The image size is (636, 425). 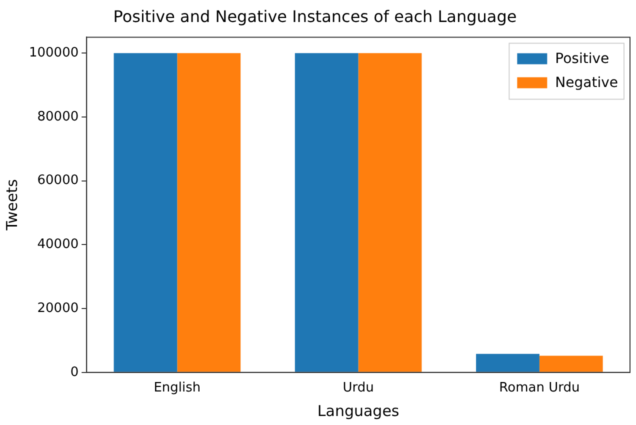 I want to click on y-tick-label: 0, so click(x=74, y=372).